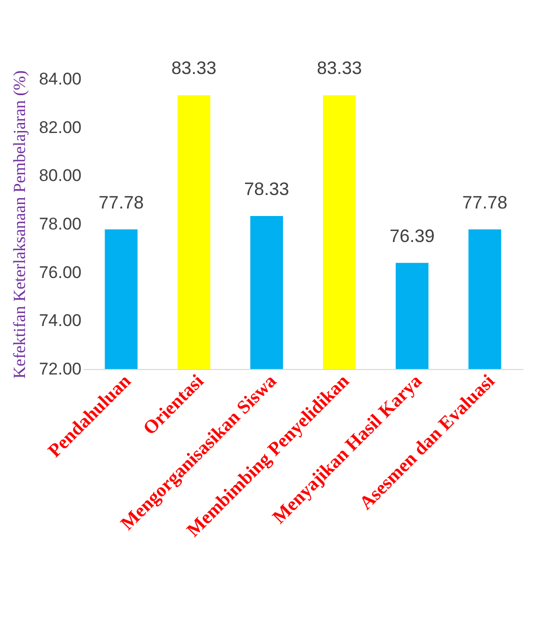 The width and height of the screenshot is (558, 643). Describe the element at coordinates (412, 236) in the screenshot. I see `data-label: 76.39` at that location.